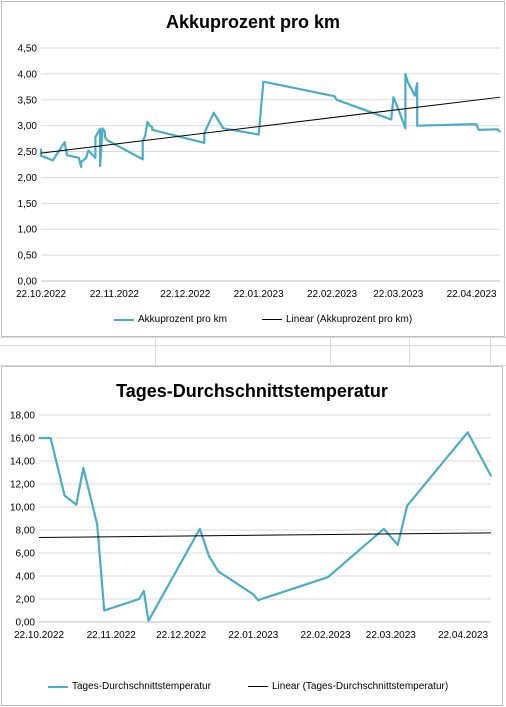 This screenshot has width=506, height=707. What do you see at coordinates (253, 22) in the screenshot?
I see `chart-title: Akkuprozent pro km` at bounding box center [253, 22].